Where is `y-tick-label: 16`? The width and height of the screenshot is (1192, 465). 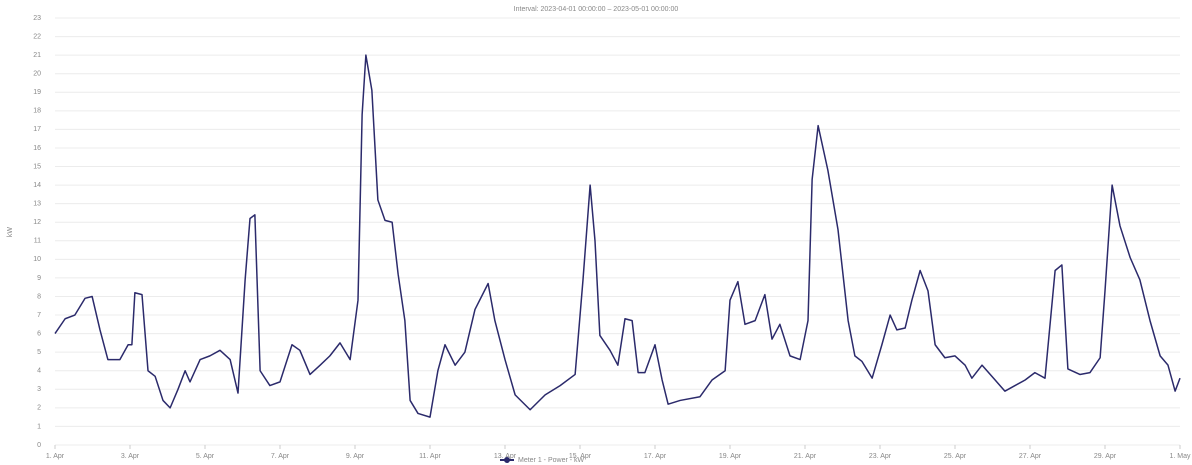 y-tick-label: 16 is located at coordinates (37, 148).